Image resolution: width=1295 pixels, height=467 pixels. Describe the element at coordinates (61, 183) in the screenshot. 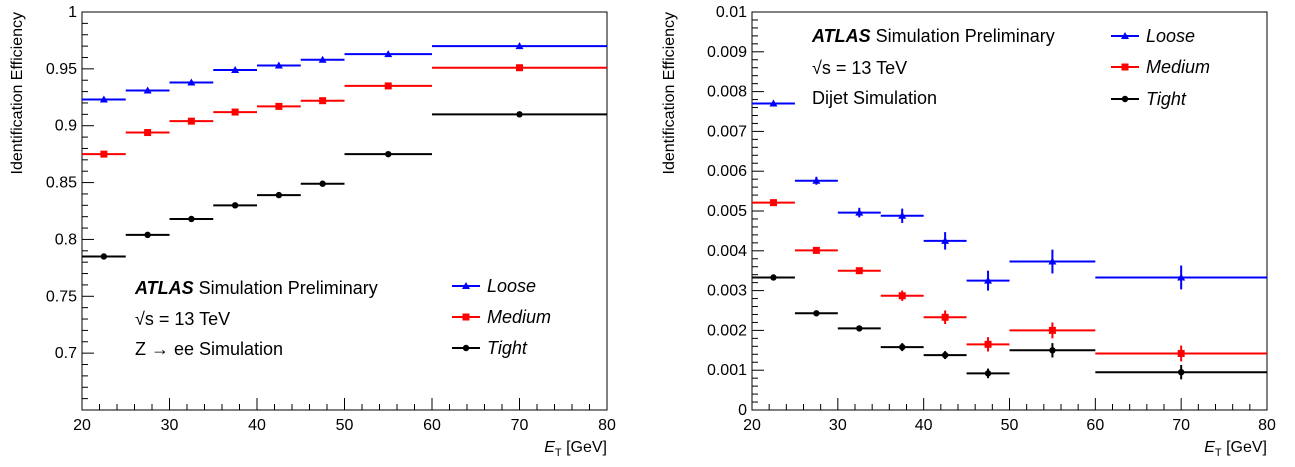

I see `y-tick-label: 0.85` at that location.